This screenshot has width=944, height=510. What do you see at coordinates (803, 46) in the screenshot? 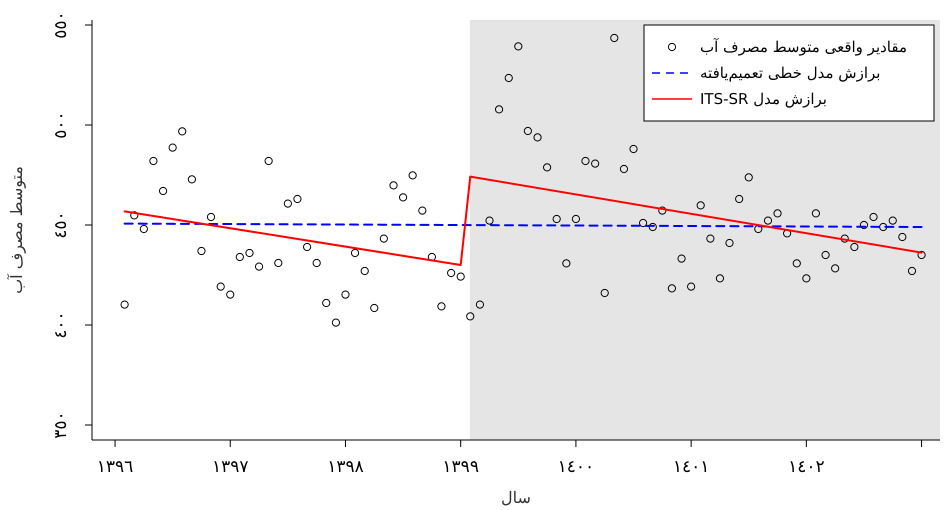
I see `legend-label: مقادیر واقعی متوسط مصرف آب` at bounding box center [803, 46].